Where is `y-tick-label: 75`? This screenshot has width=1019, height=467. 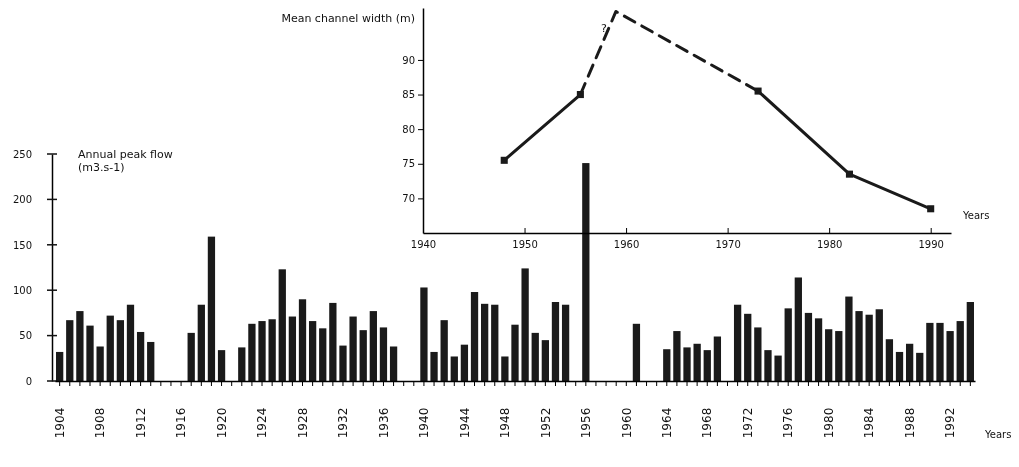
y-tick-label: 75 is located at coordinates (408, 164).